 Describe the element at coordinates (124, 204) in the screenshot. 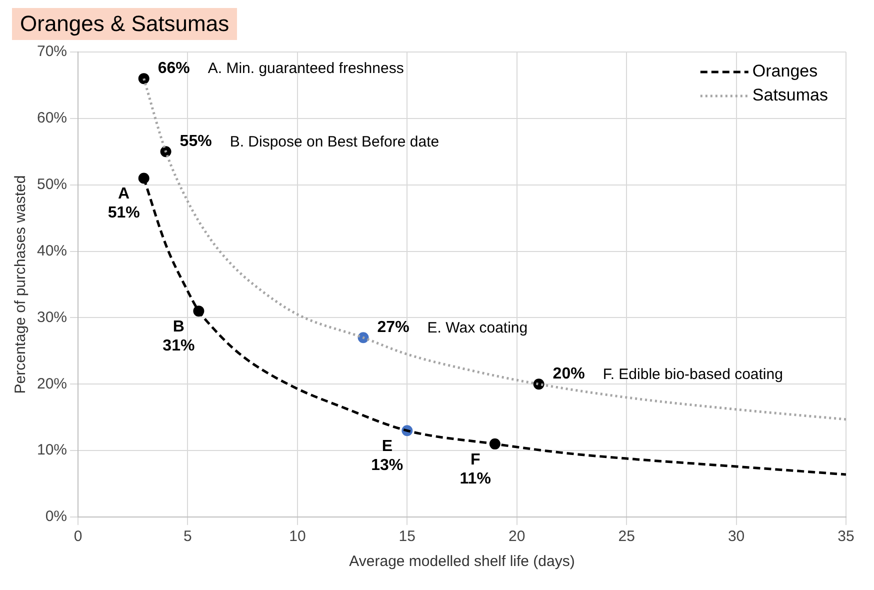

I see `annotation: A 51%` at that location.